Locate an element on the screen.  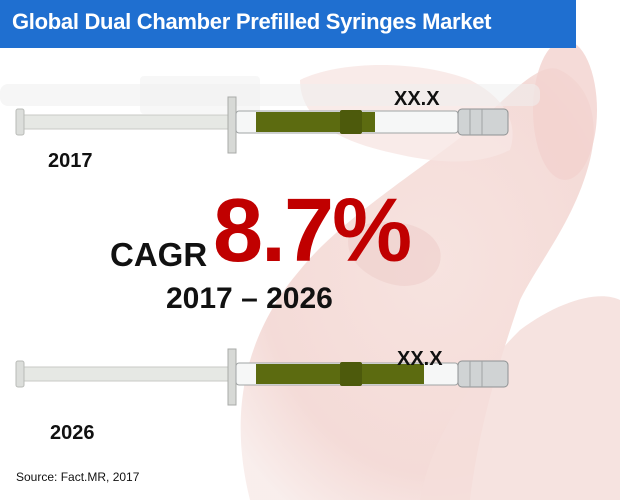
syringe-2017 is located at coordinates (262, 125).